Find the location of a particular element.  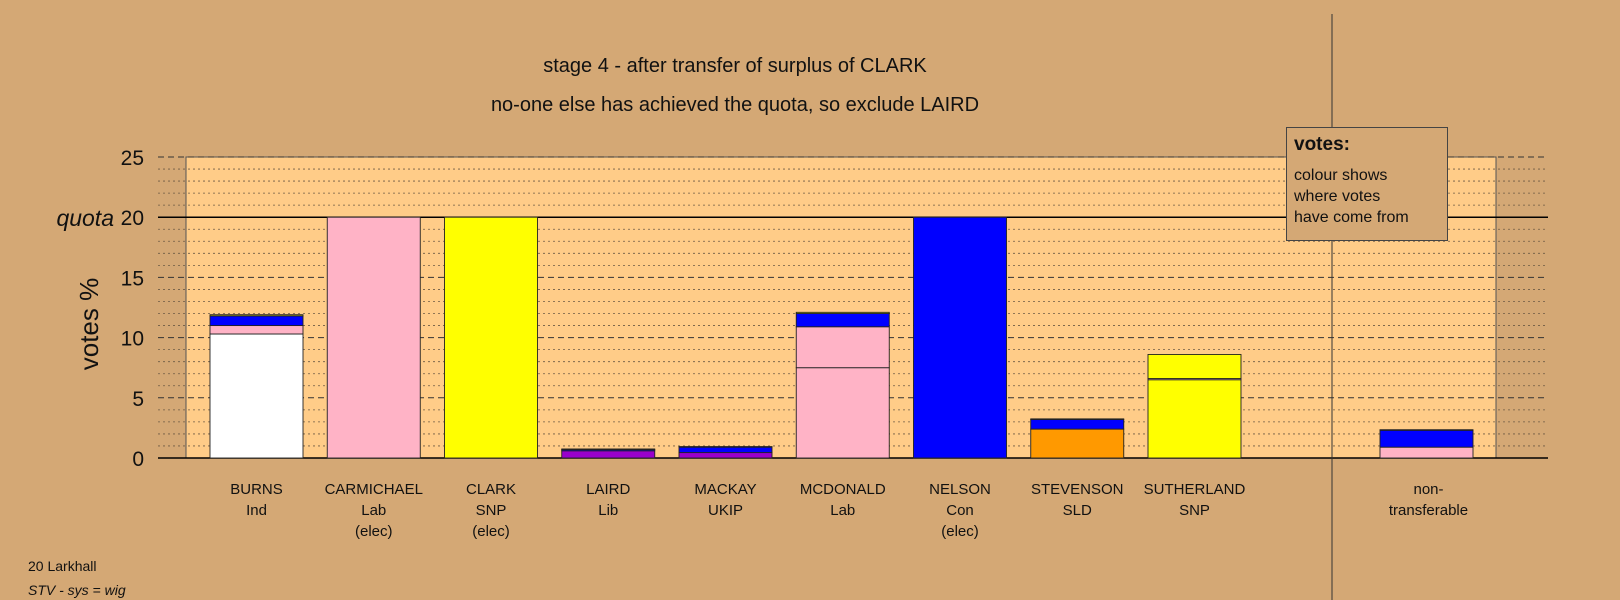

bar-mcdonald is located at coordinates (842, 385).